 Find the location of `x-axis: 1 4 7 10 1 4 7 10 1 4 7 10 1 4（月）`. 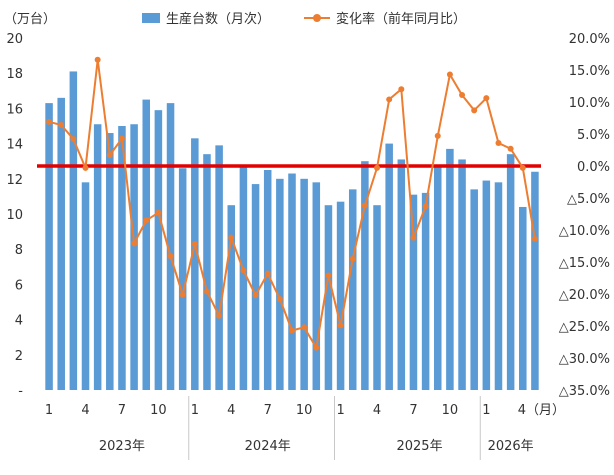

x-axis: 1 4 7 10 1 4 7 10 1 4 7 10 1 4（月） is located at coordinates (305, 410).